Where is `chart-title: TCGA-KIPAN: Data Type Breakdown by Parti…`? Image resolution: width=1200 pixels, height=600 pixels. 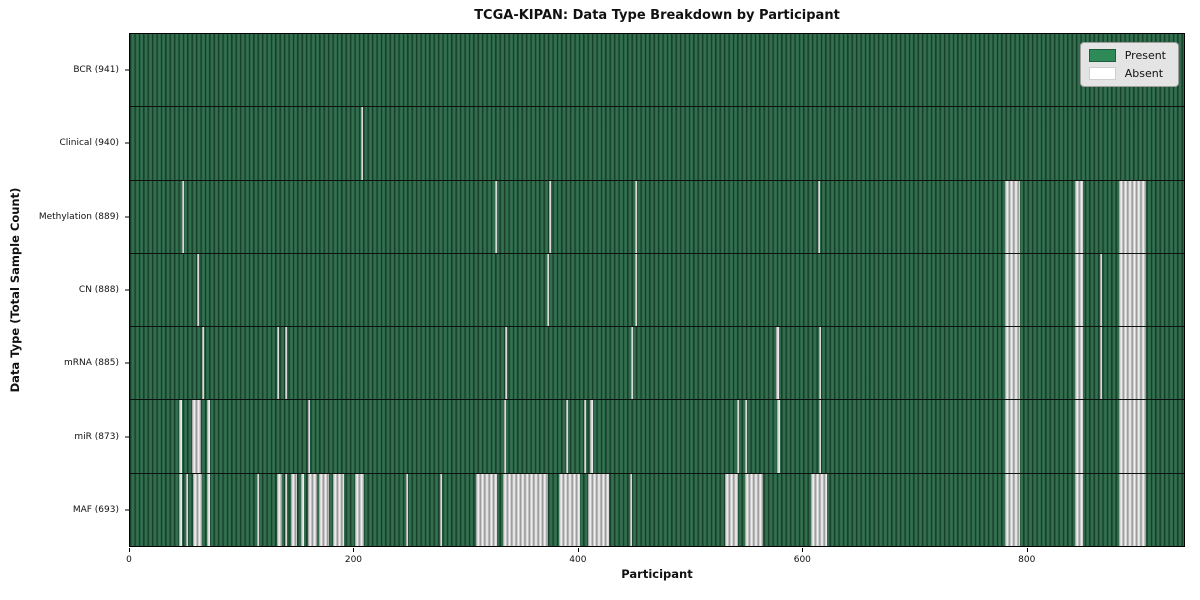
chart-title: TCGA-KIPAN: Data Type Breakdown by Parti… is located at coordinates (657, 15).